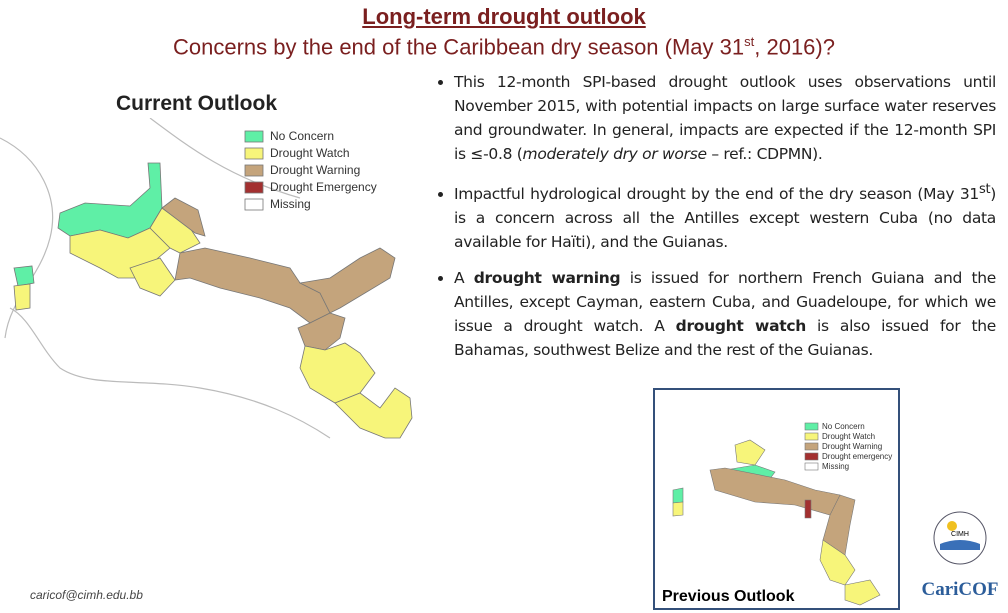 This screenshot has width=1008, height=613. What do you see at coordinates (464, 278) in the screenshot?
I see `text: A` at bounding box center [464, 278].